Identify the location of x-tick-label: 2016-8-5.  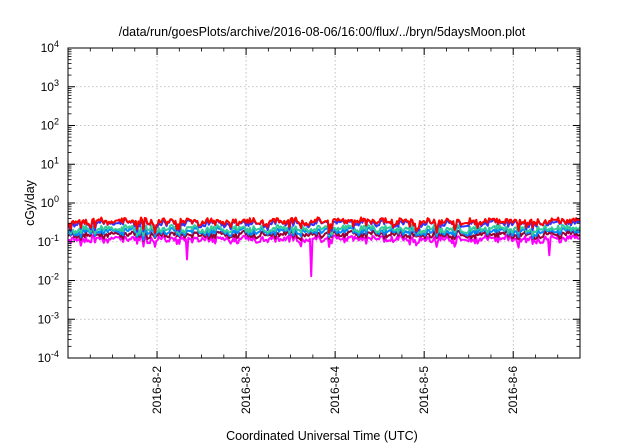
(424, 390).